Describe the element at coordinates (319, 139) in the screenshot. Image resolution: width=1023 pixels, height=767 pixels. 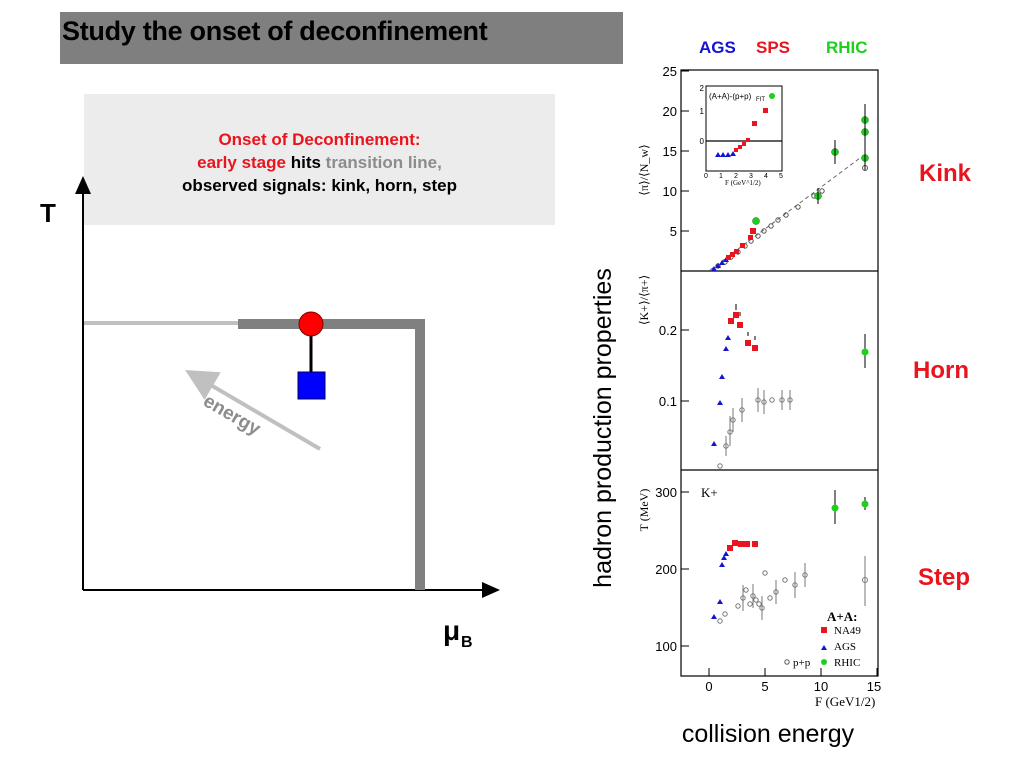
I see `callout-line-1: Onset of Deconfinement:` at that location.